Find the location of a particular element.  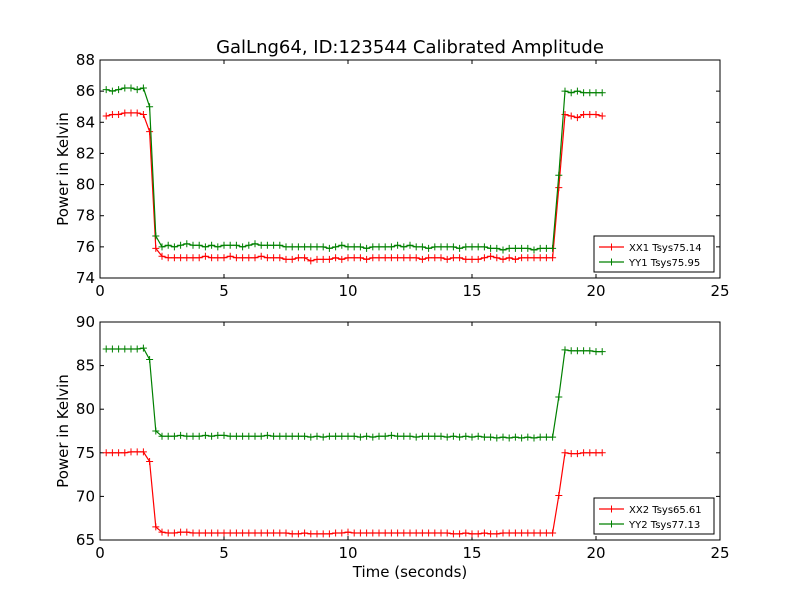

x-tick-label: 20 is located at coordinates (595, 553).